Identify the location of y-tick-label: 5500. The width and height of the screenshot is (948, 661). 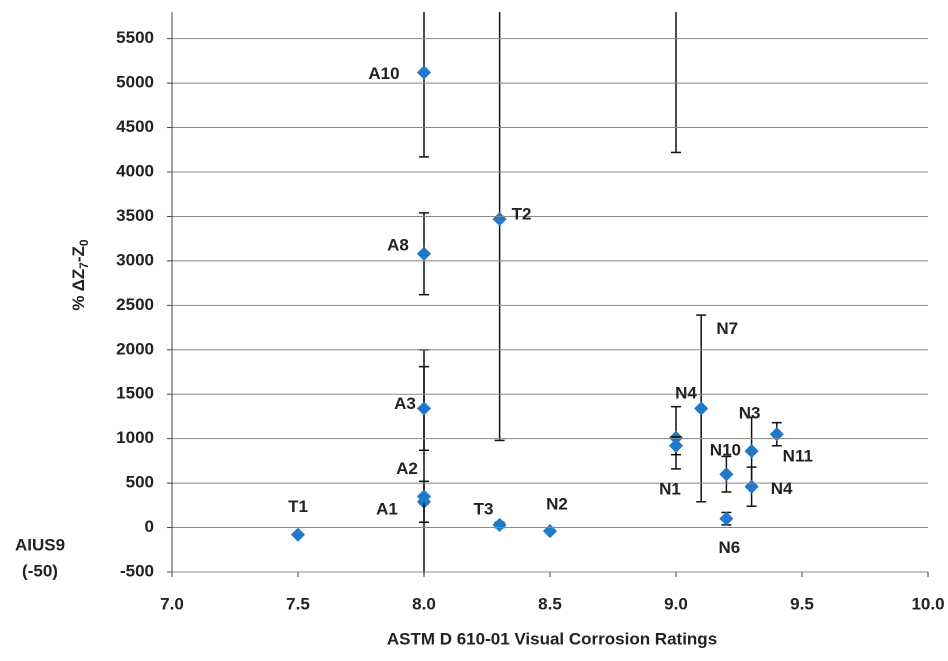
(135, 37).